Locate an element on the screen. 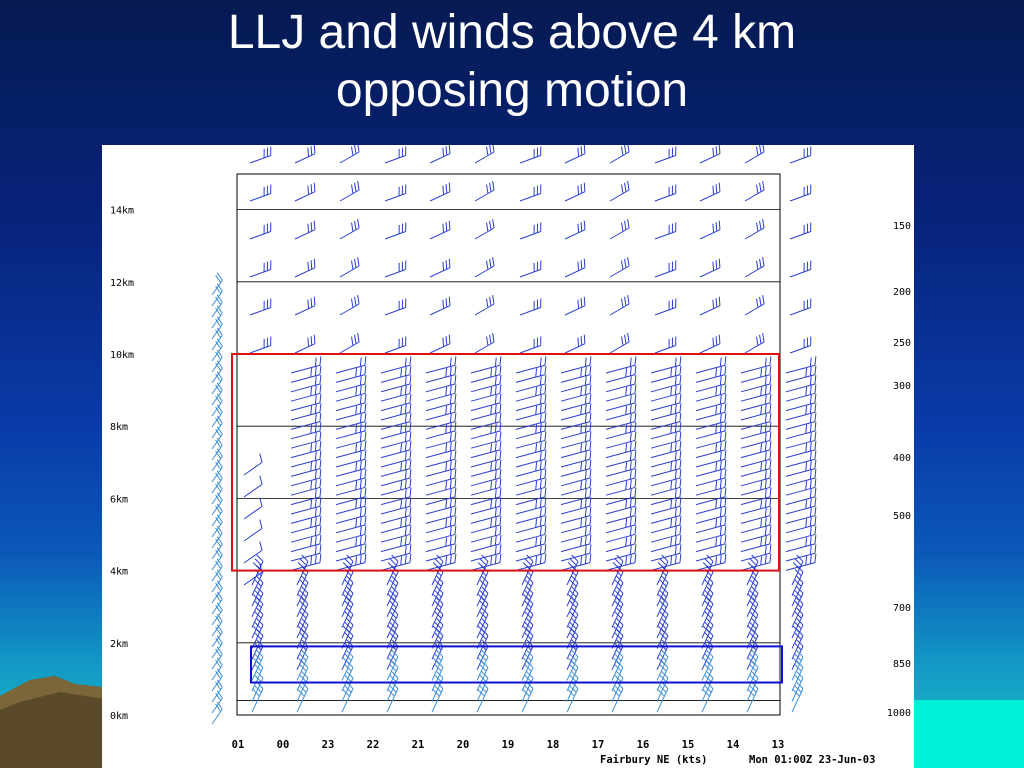 The height and width of the screenshot is (768, 1024). height-tick-label: 10km is located at coordinates (122, 355).